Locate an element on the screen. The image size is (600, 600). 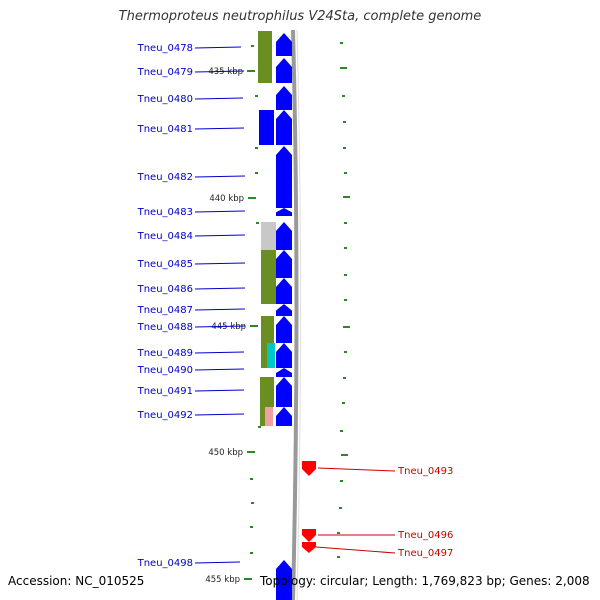
forward-gene-label: Tneu_0492 is located at coordinates (165, 415).